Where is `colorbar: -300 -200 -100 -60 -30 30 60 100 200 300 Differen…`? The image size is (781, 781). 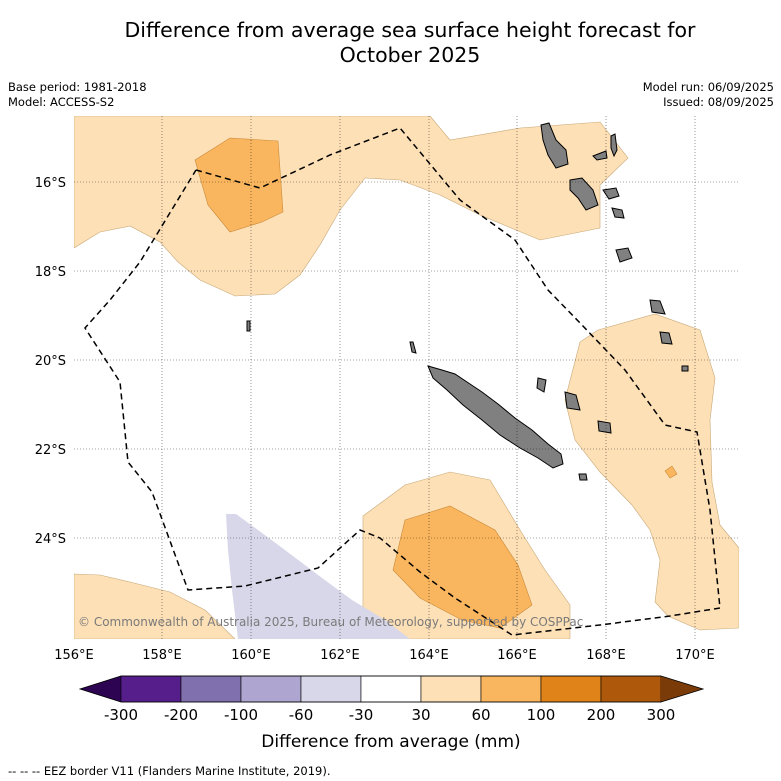
colorbar: -300 -200 -100 -60 -30 30 60 100 200 300 Differen… is located at coordinates (391, 713).